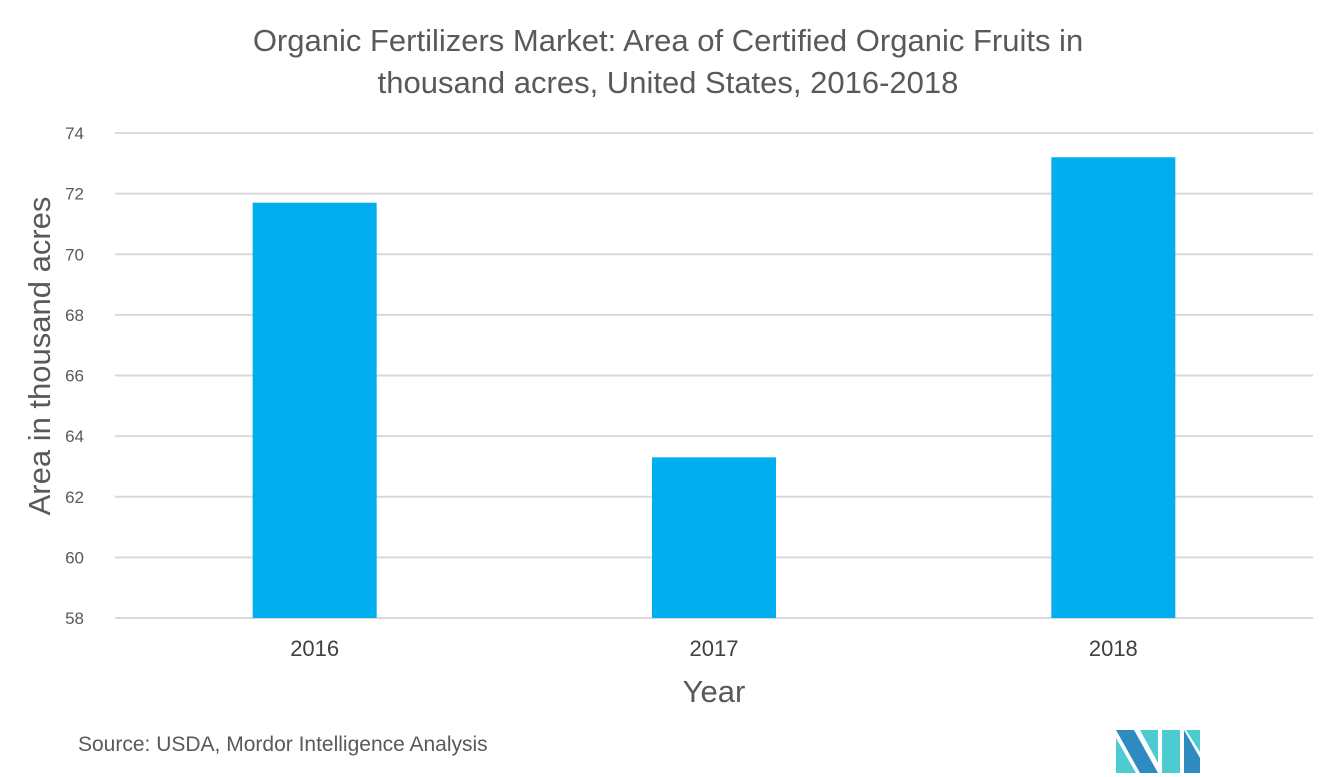 This screenshot has height=777, width=1336. Describe the element at coordinates (74, 315) in the screenshot. I see `y-tick-label: 68` at that location.